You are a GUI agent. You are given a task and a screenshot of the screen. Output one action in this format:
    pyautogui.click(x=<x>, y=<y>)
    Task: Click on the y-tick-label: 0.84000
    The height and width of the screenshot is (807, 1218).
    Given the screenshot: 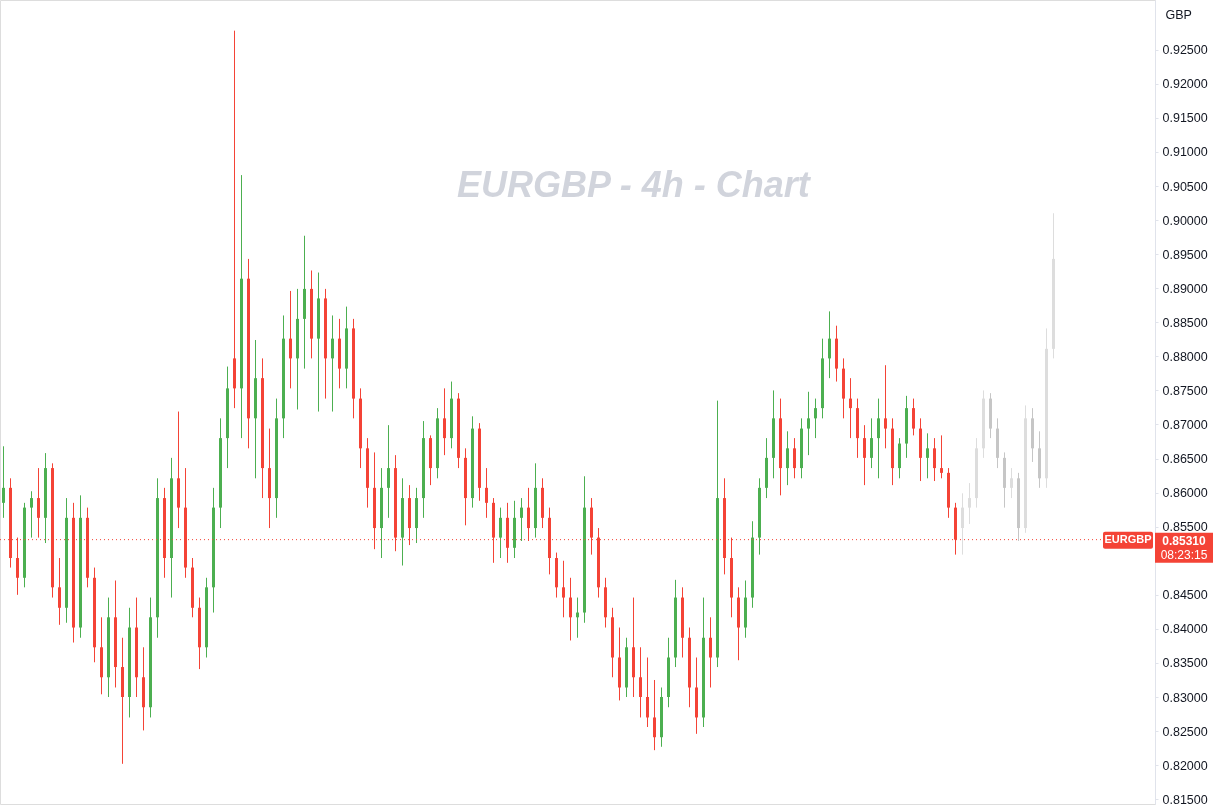 What is the action you would take?
    pyautogui.click(x=1185, y=629)
    